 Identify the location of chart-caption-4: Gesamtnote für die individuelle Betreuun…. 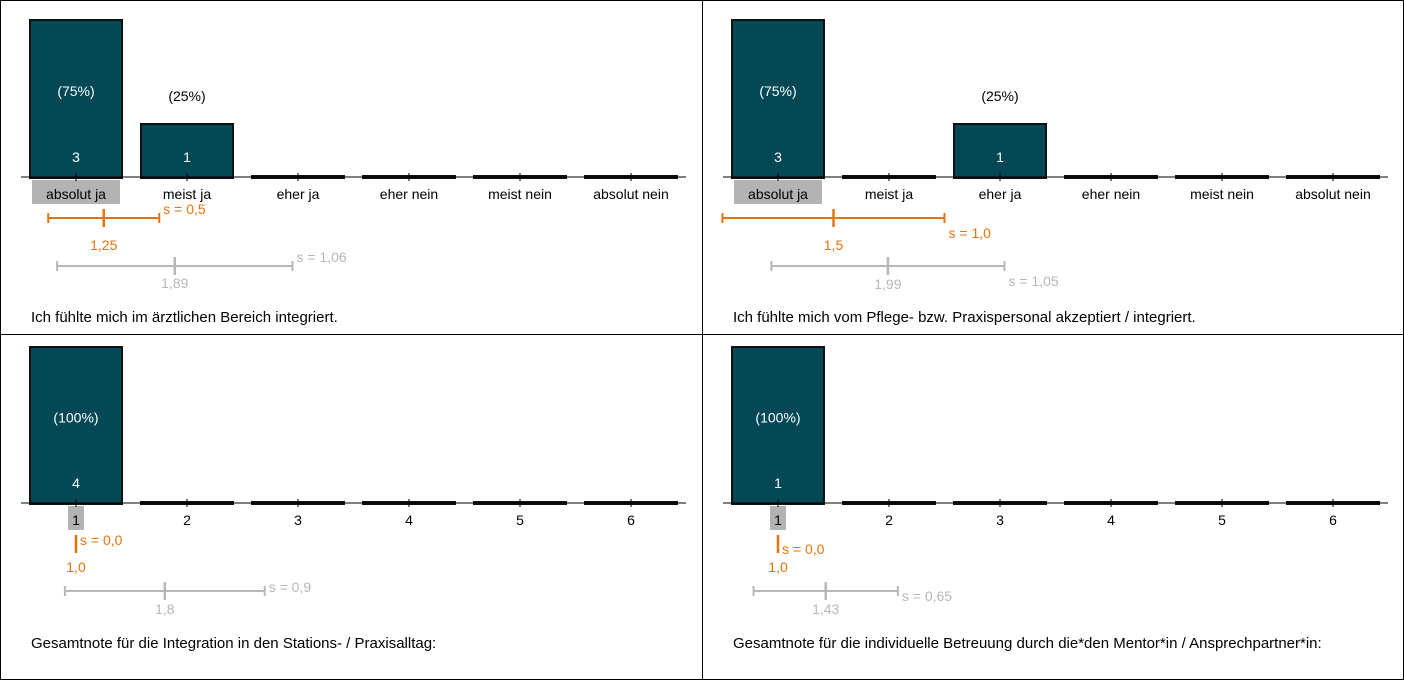
(1027, 643).